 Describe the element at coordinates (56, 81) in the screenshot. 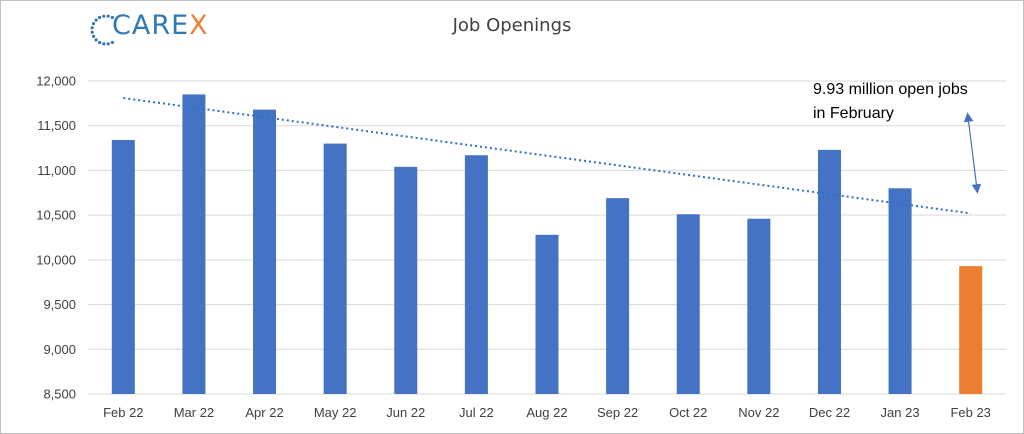

I see `y-tick-label: 12,000` at that location.